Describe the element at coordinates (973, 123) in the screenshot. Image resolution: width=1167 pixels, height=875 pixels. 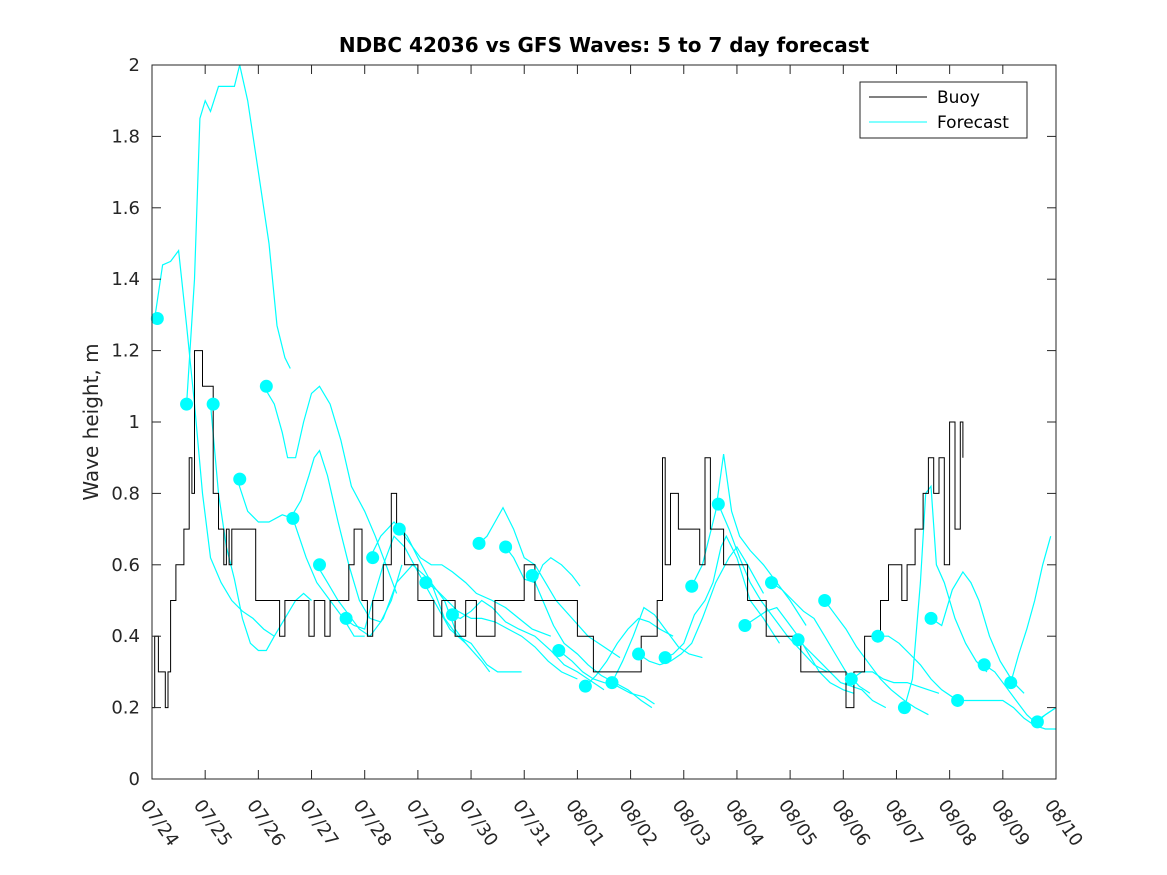
I see `legend-label-forecast: Forecast` at that location.